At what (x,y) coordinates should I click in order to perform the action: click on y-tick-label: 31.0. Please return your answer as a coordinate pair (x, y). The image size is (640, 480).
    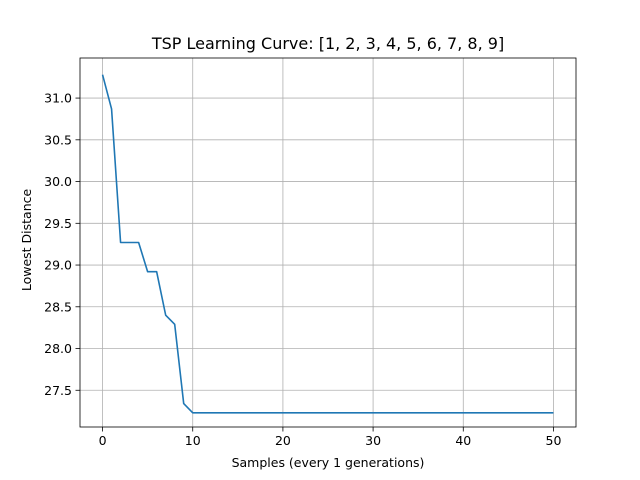
    Looking at the image, I should click on (58, 98).